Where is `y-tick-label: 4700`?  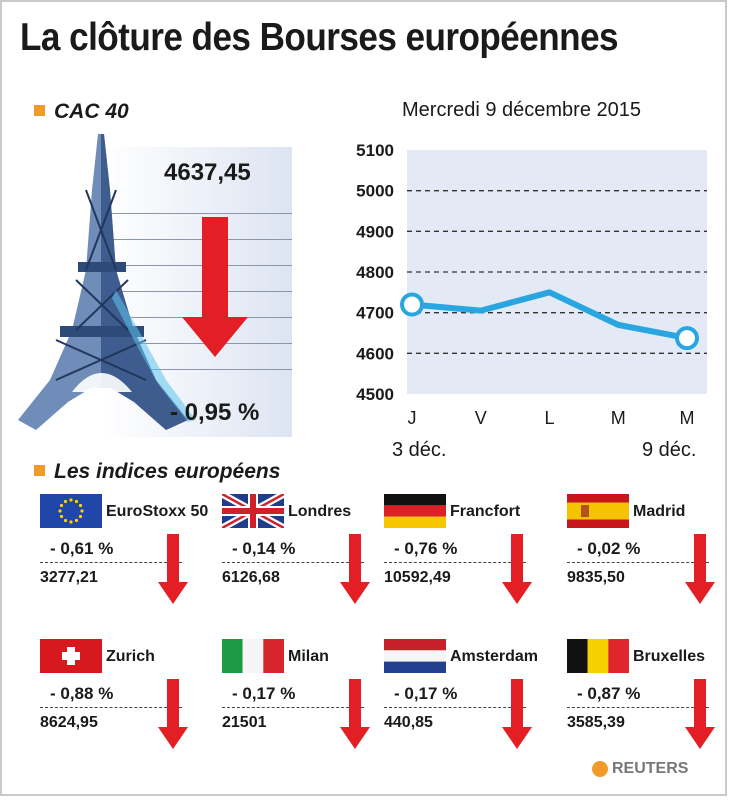 y-tick-label: 4700 is located at coordinates (375, 313).